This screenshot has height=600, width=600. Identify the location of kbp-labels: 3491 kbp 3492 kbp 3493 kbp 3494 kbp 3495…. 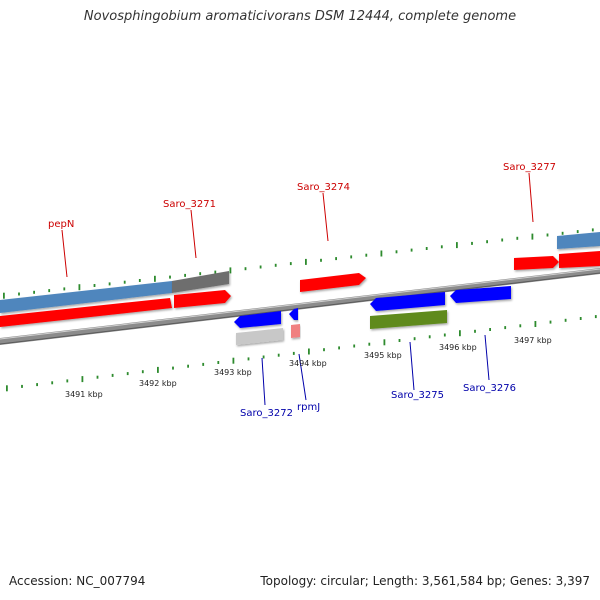
(308, 367).